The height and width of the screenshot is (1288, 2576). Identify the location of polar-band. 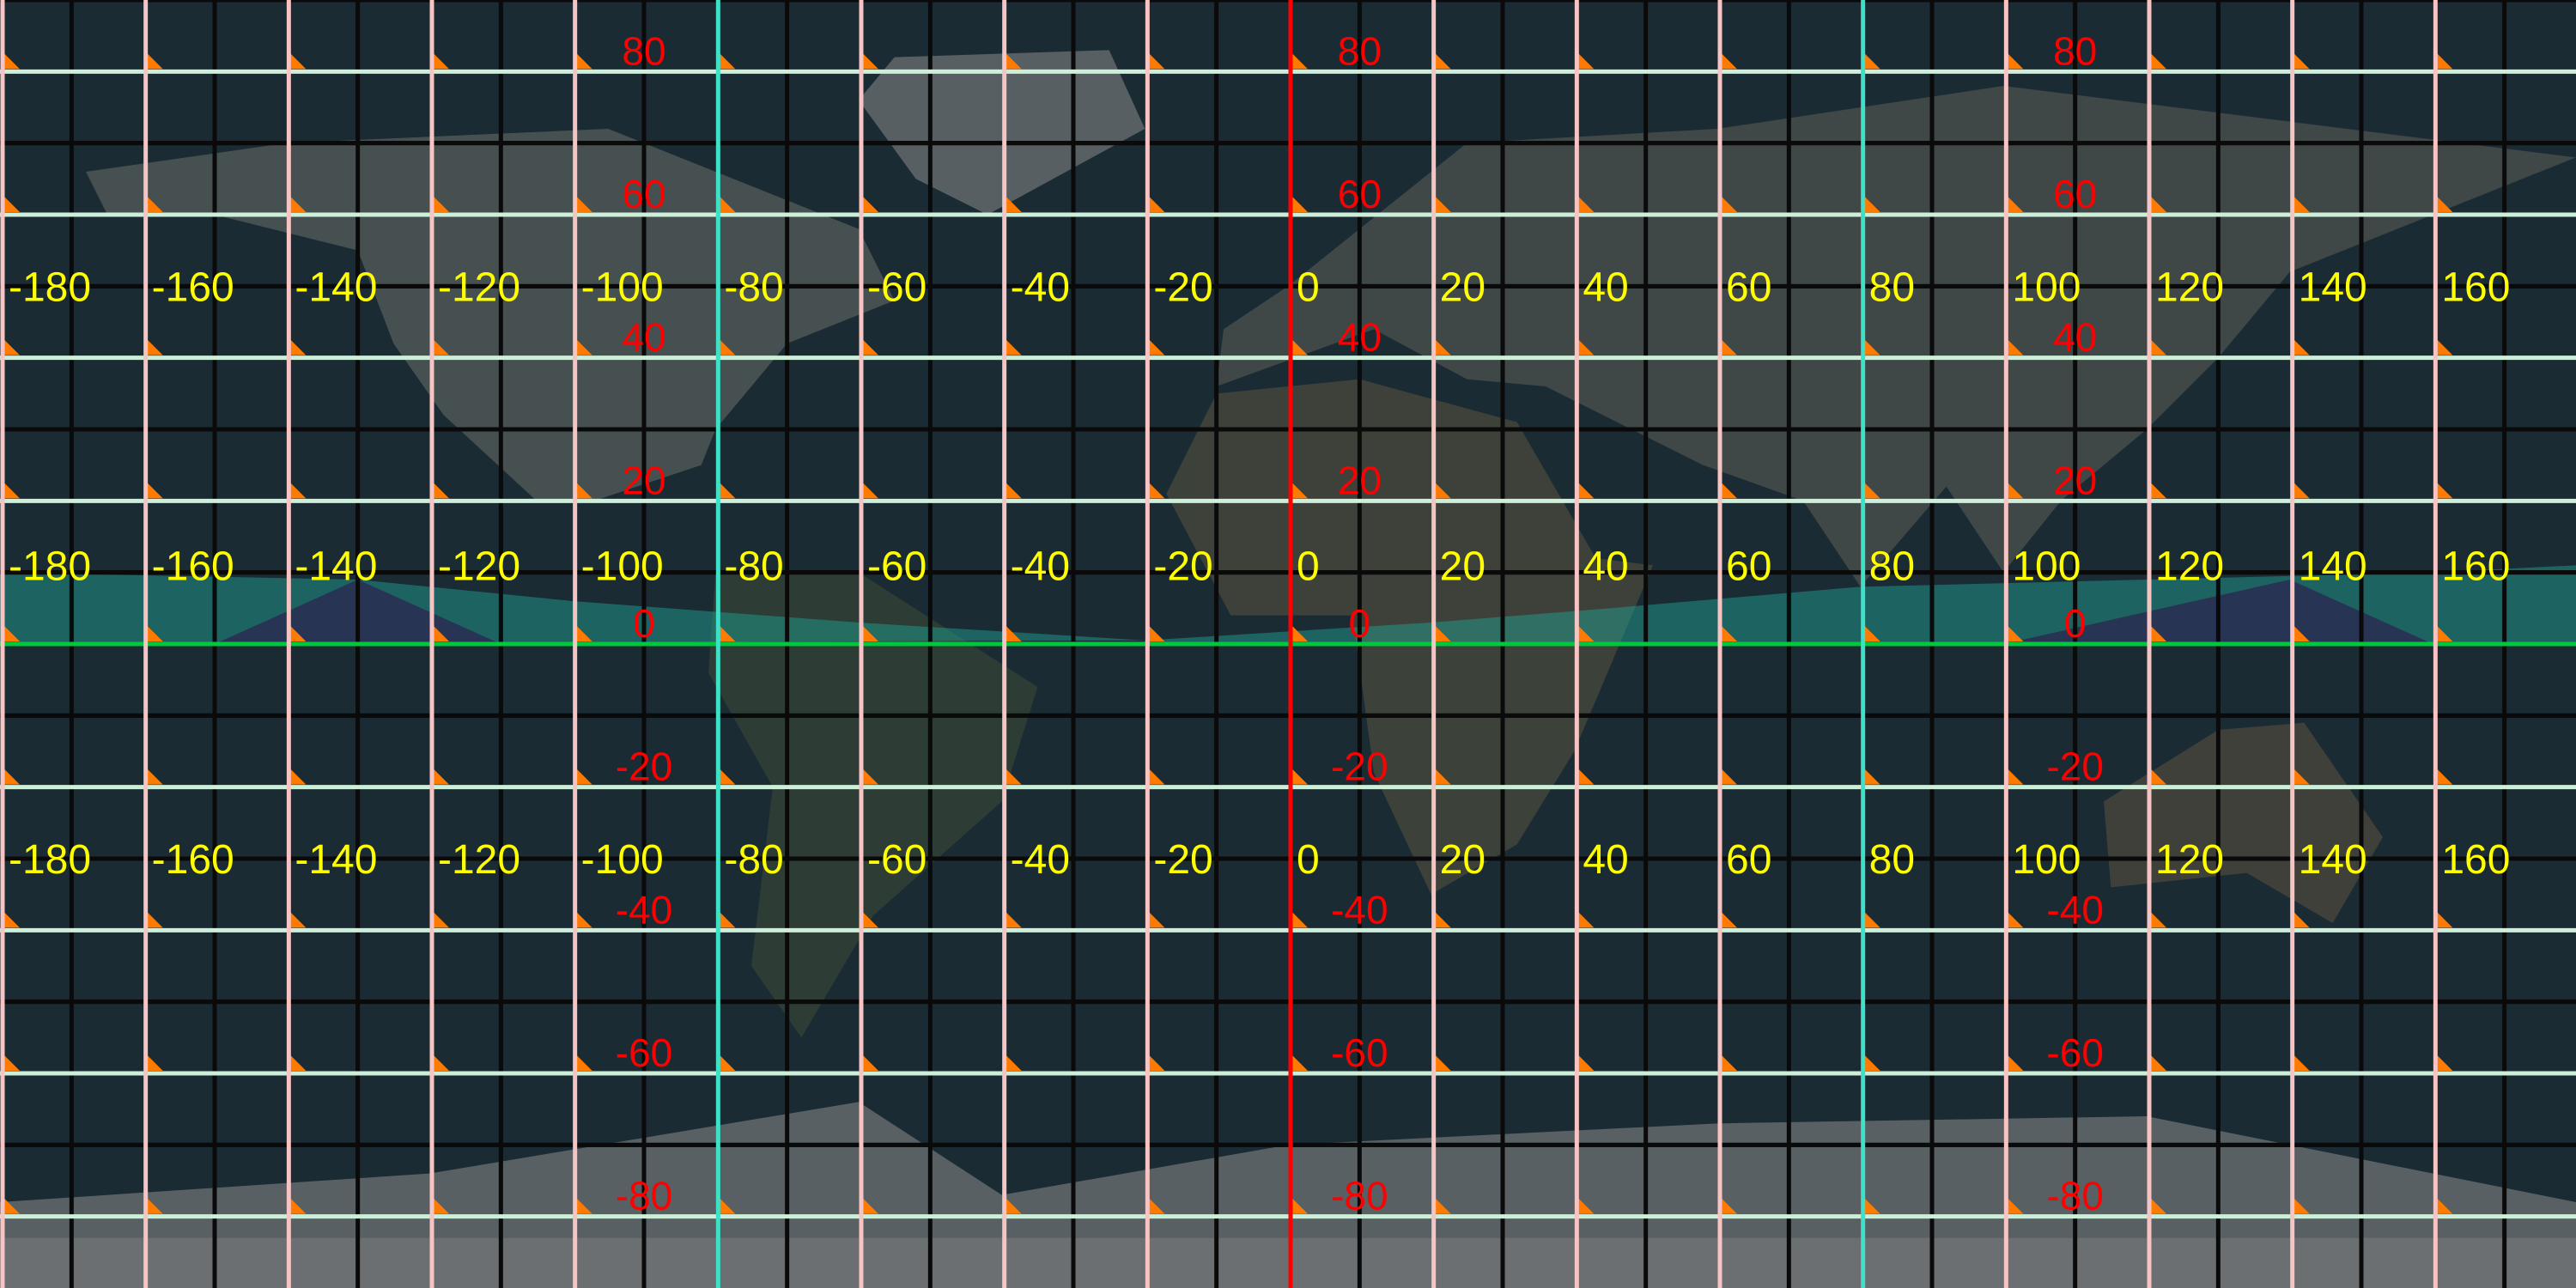
(1288, 1262).